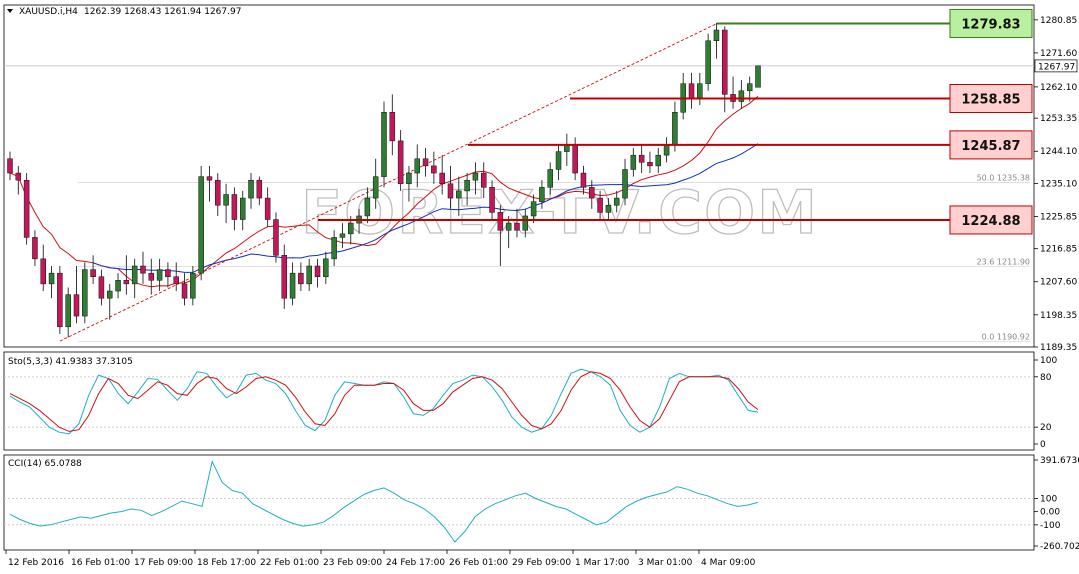  What do you see at coordinates (1046, 378) in the screenshot?
I see `stochastic-tick-label: 80` at bounding box center [1046, 378].